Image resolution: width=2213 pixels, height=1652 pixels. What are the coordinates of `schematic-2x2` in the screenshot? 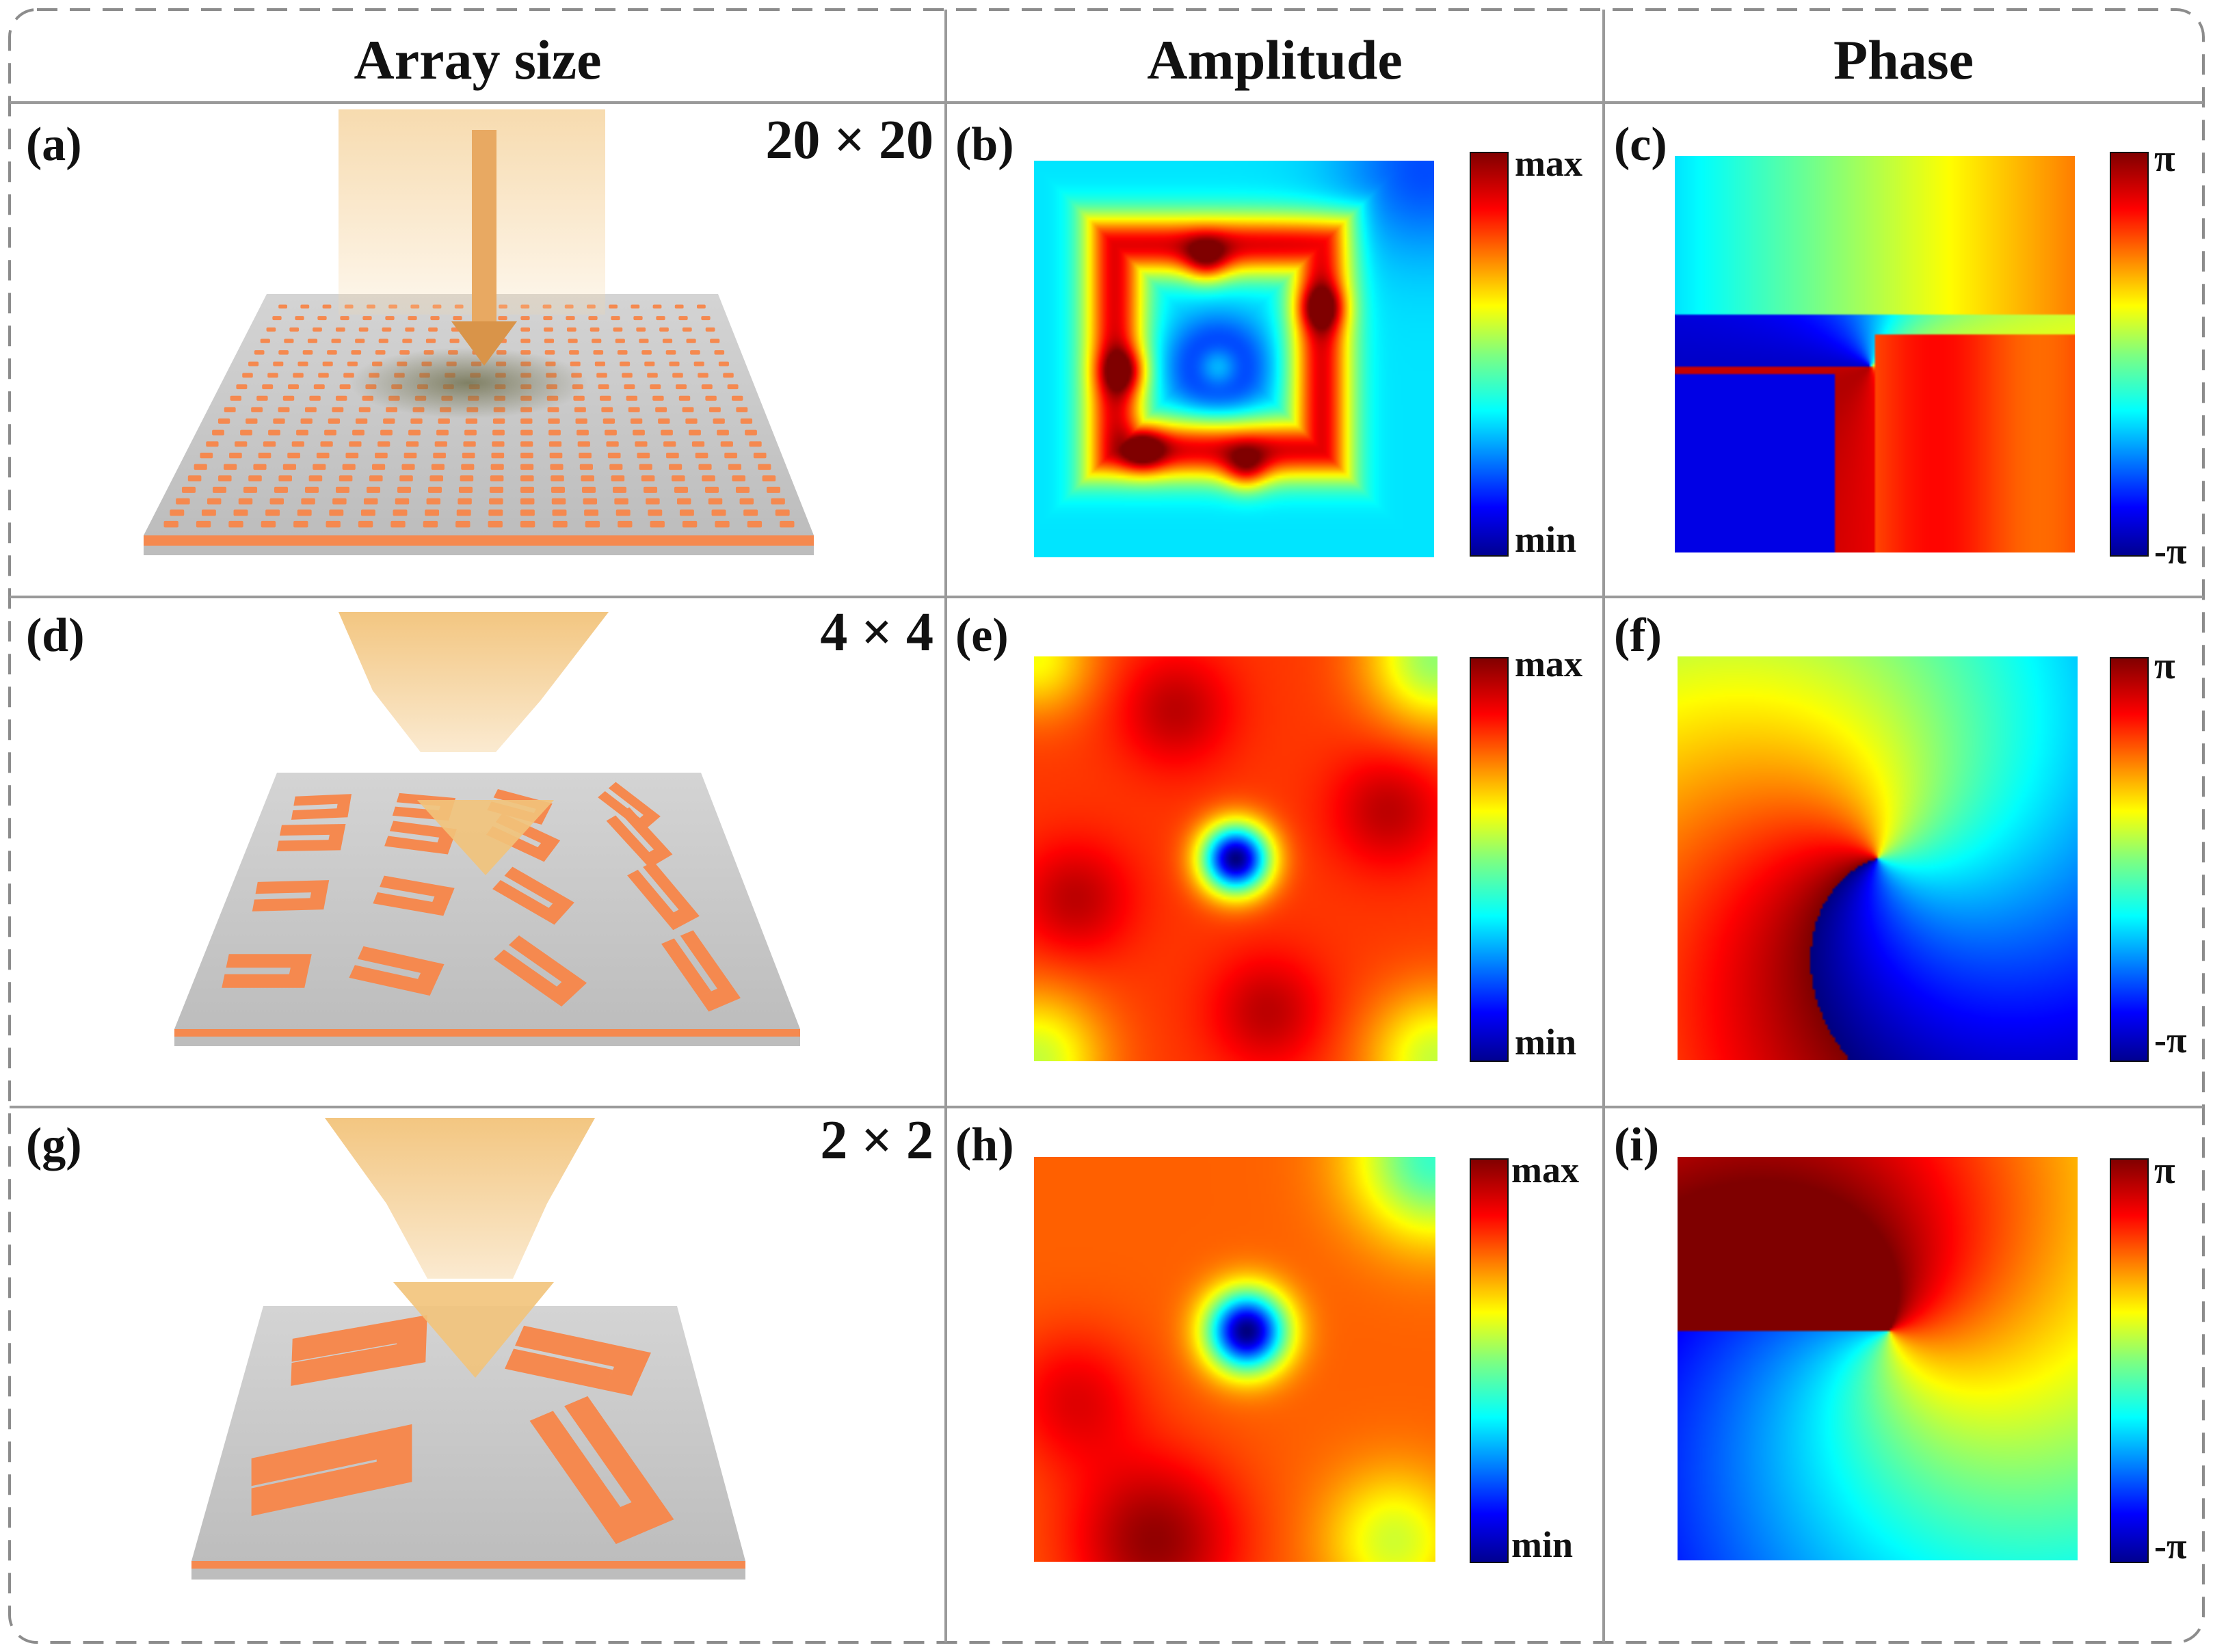 It's located at (468, 1349).